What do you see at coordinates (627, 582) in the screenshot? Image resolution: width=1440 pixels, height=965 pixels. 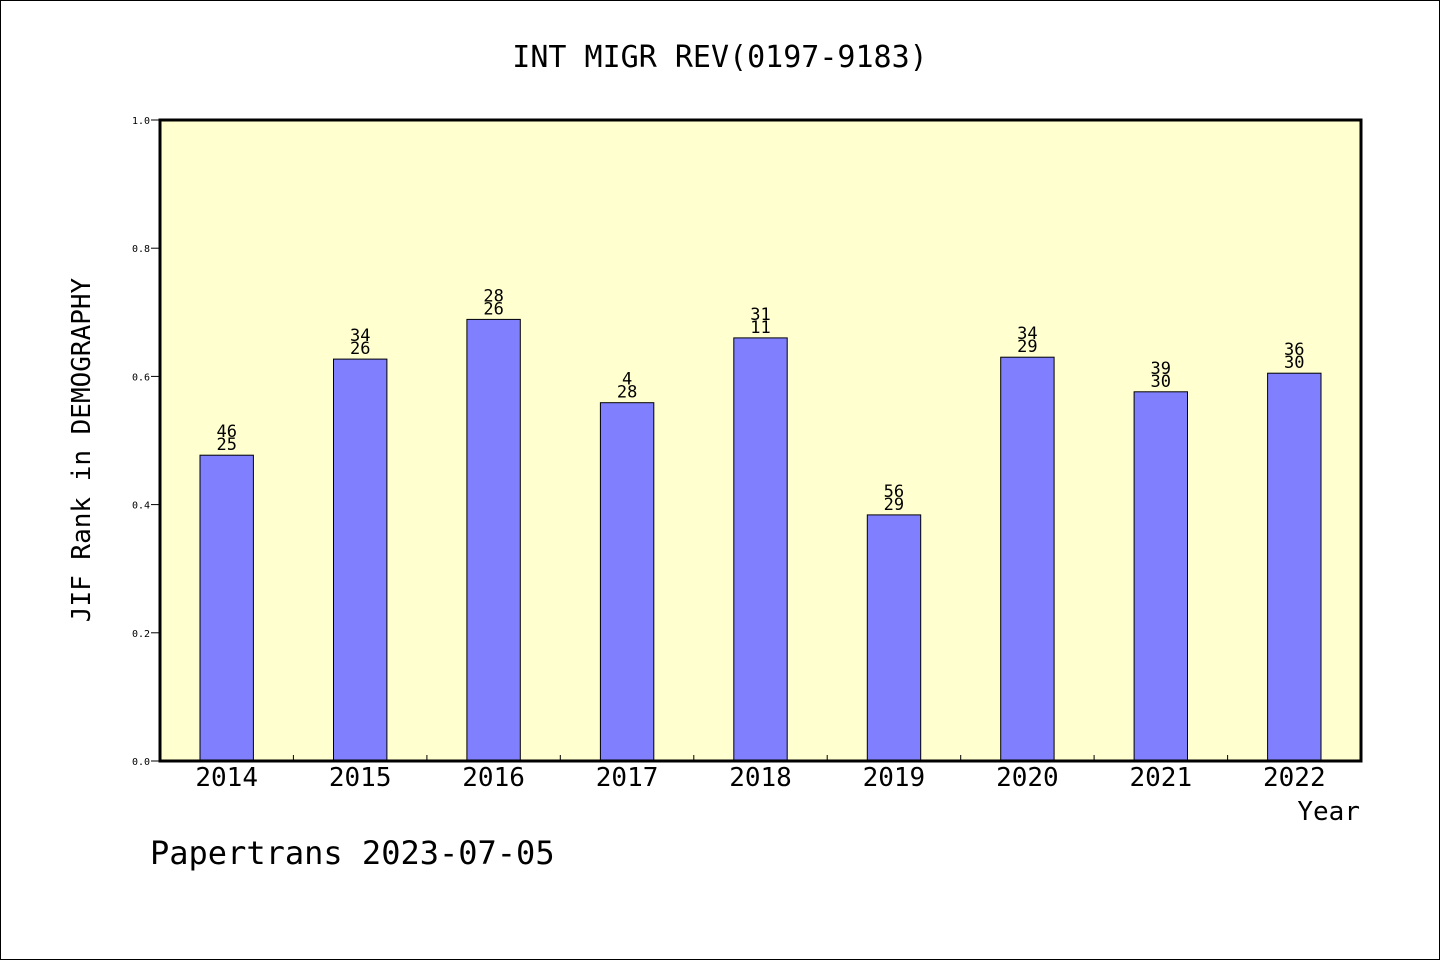 I see `bar-2017` at bounding box center [627, 582].